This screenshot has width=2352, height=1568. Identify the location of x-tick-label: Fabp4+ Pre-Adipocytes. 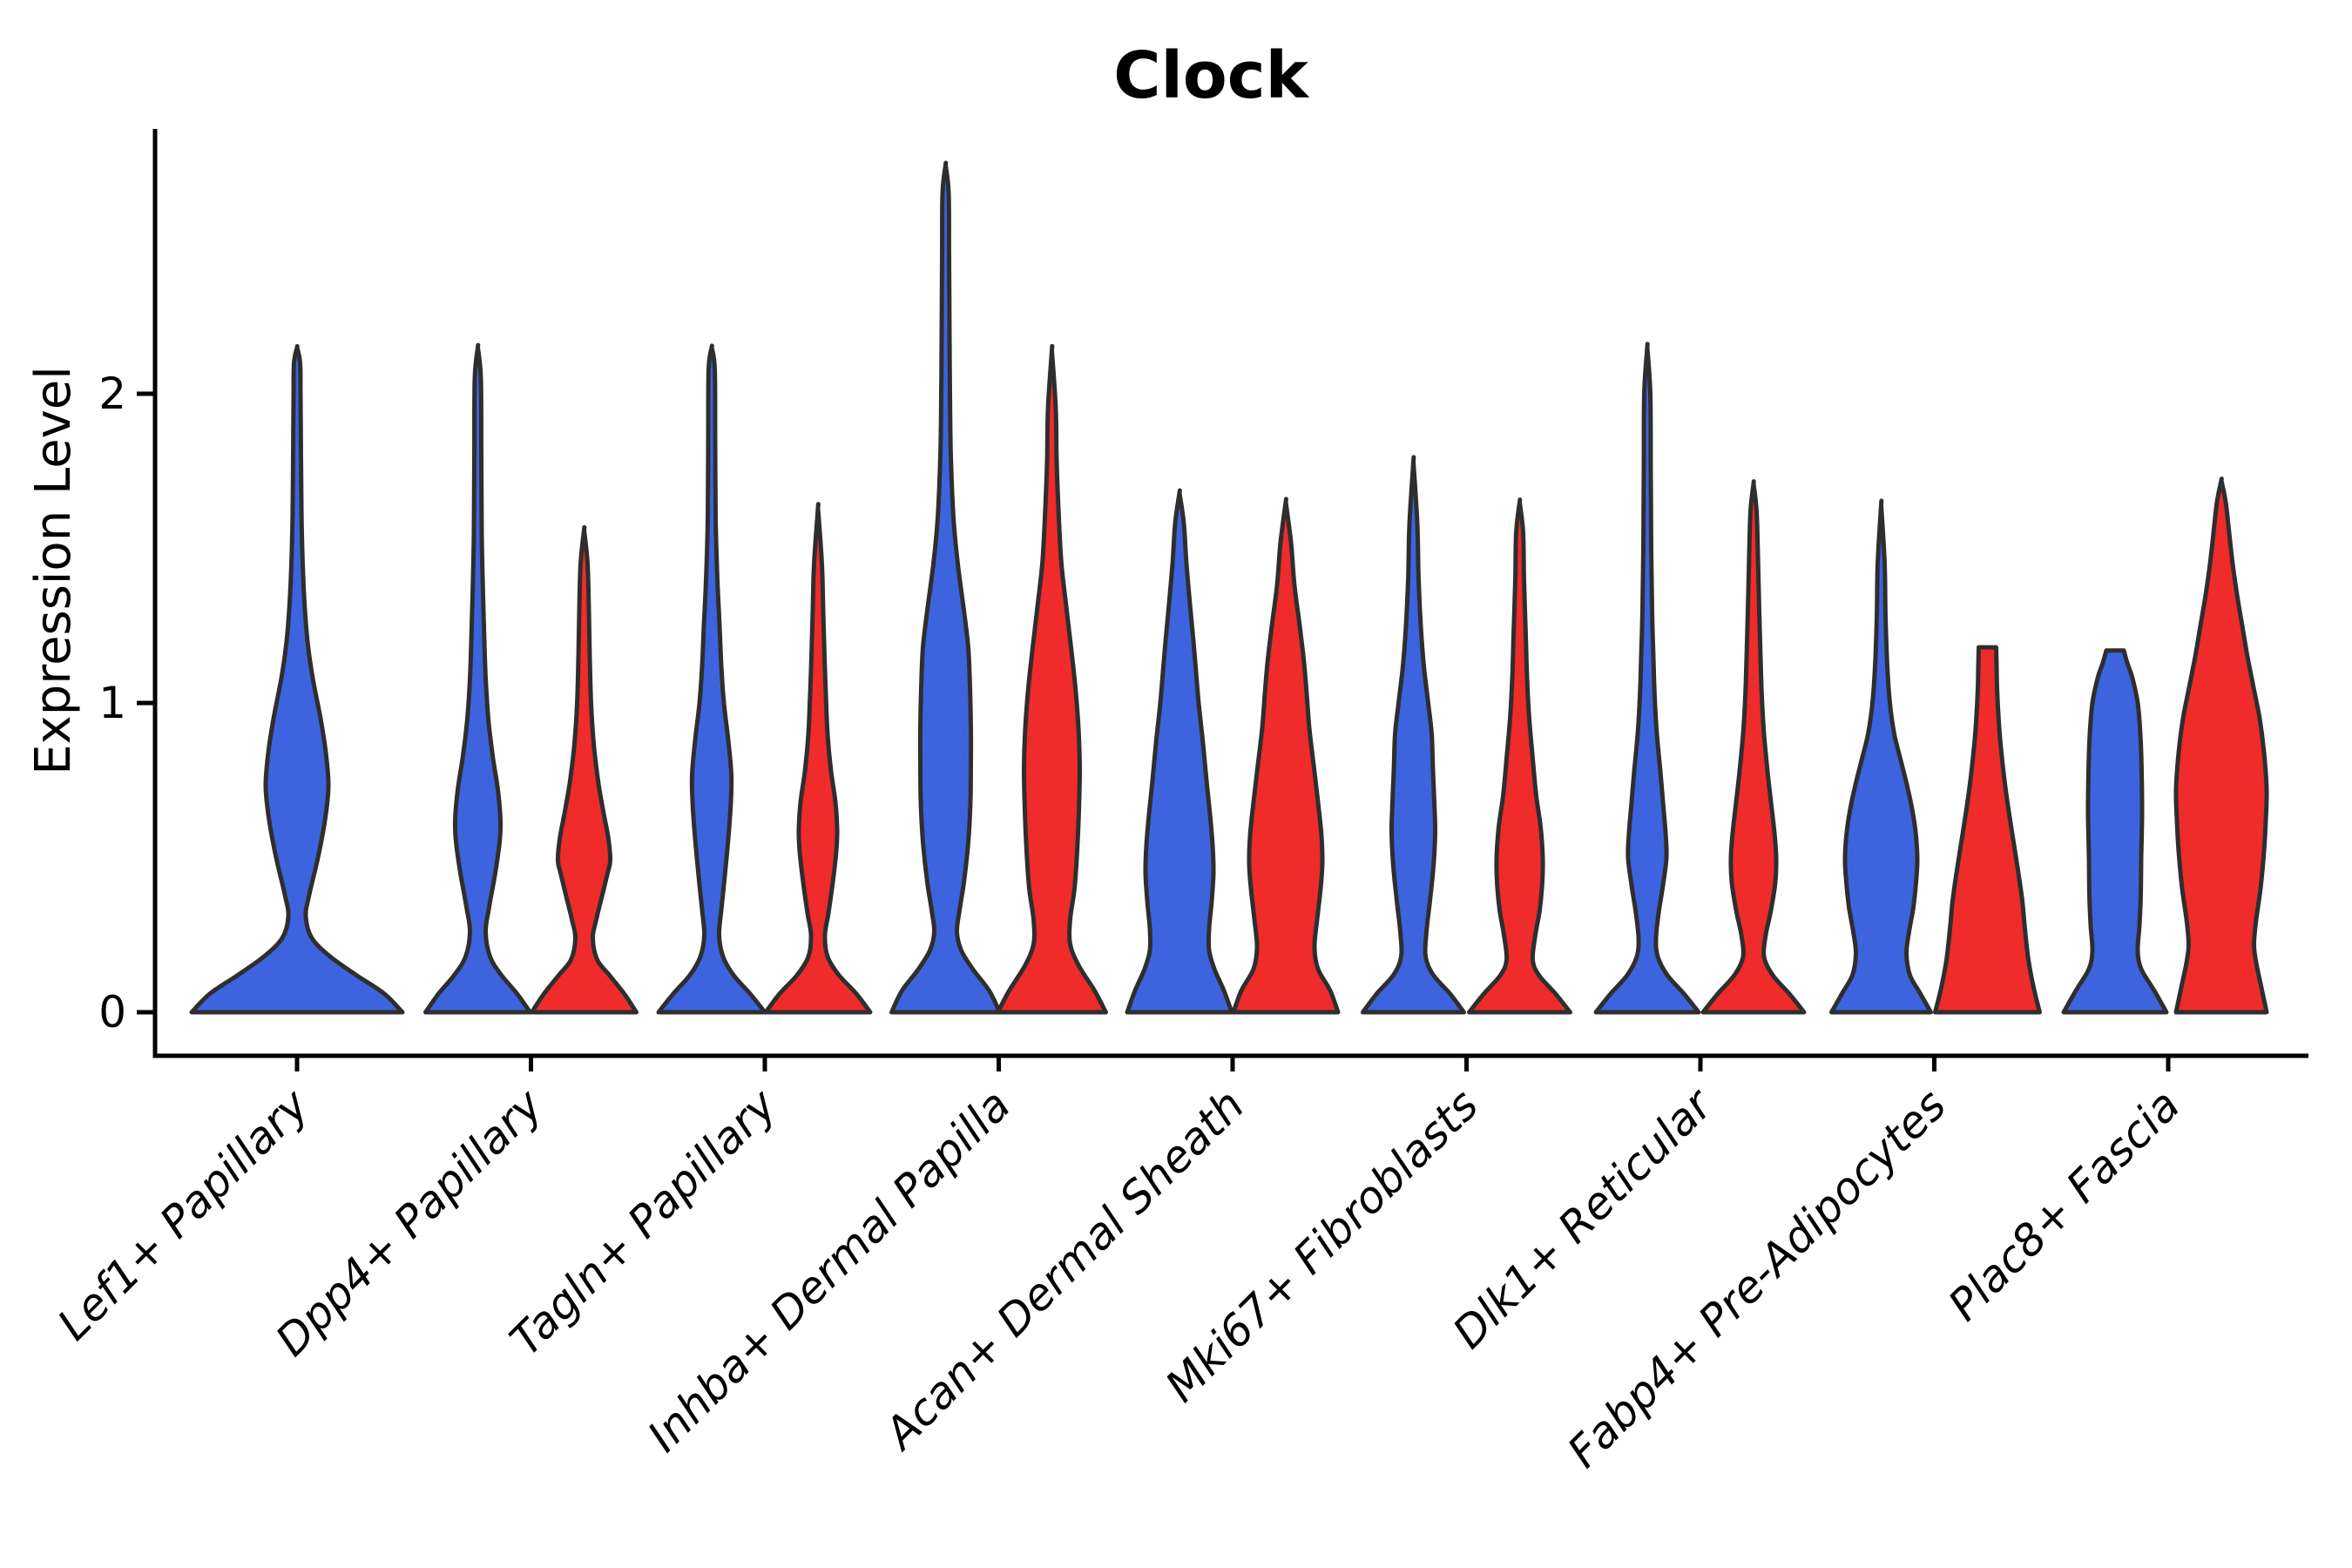
(1757, 1278).